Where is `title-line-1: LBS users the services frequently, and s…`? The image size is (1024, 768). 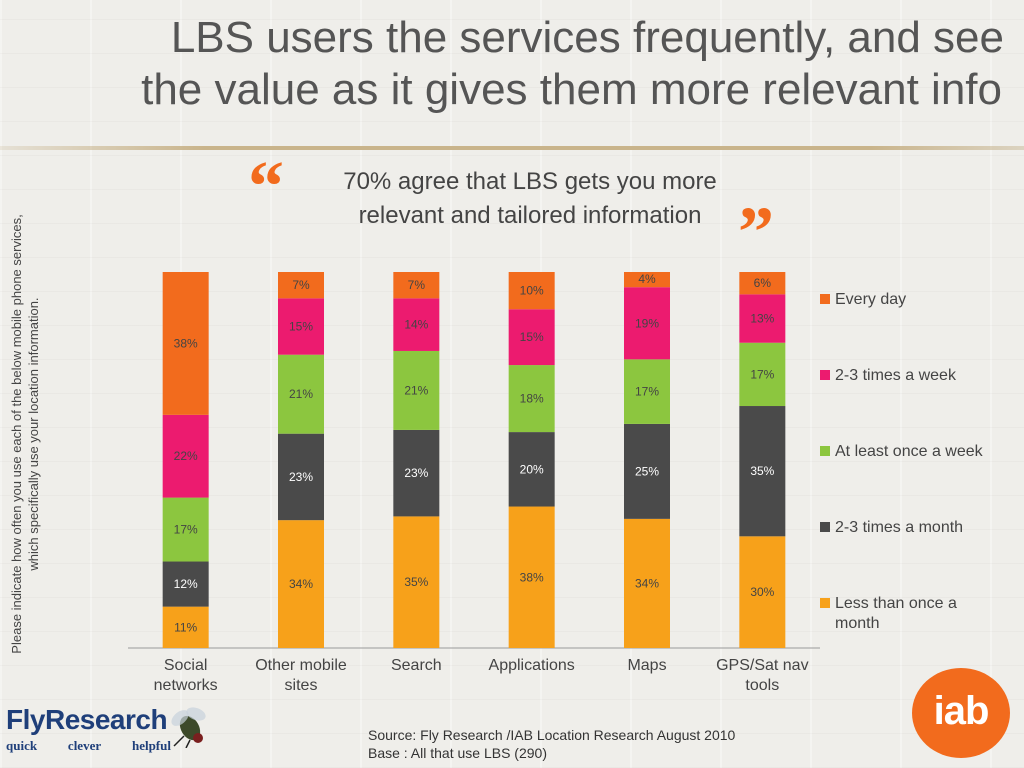 title-line-1: LBS users the services frequently, and s… is located at coordinates (587, 37).